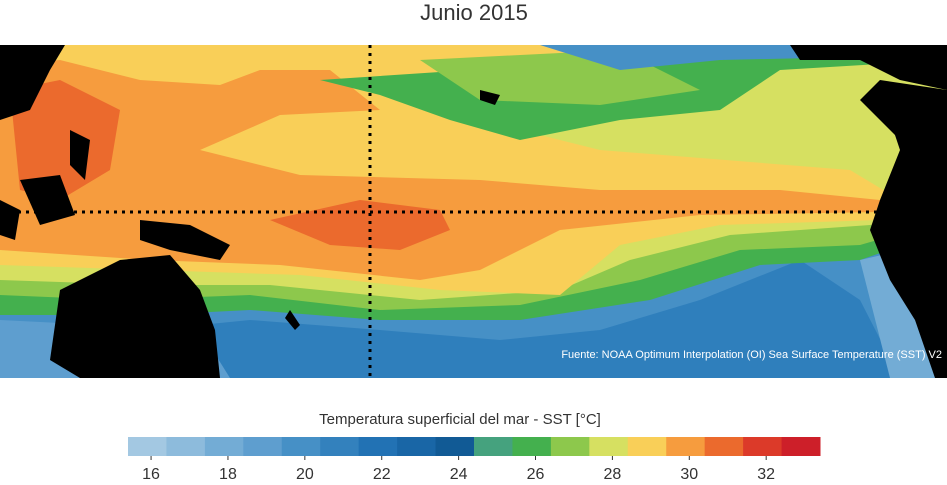  I want to click on colorbar-tick-label: 30, so click(689, 473).